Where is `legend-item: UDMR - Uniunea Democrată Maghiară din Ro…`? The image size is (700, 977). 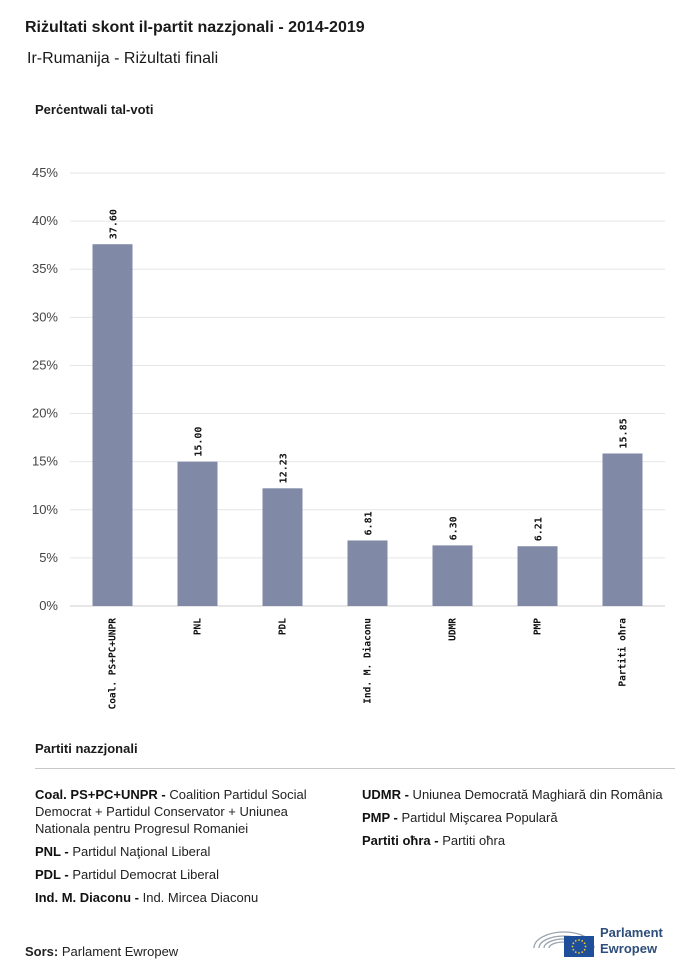 legend-item: UDMR - Uniunea Democrată Maghiară din Ro… is located at coordinates (517, 794).